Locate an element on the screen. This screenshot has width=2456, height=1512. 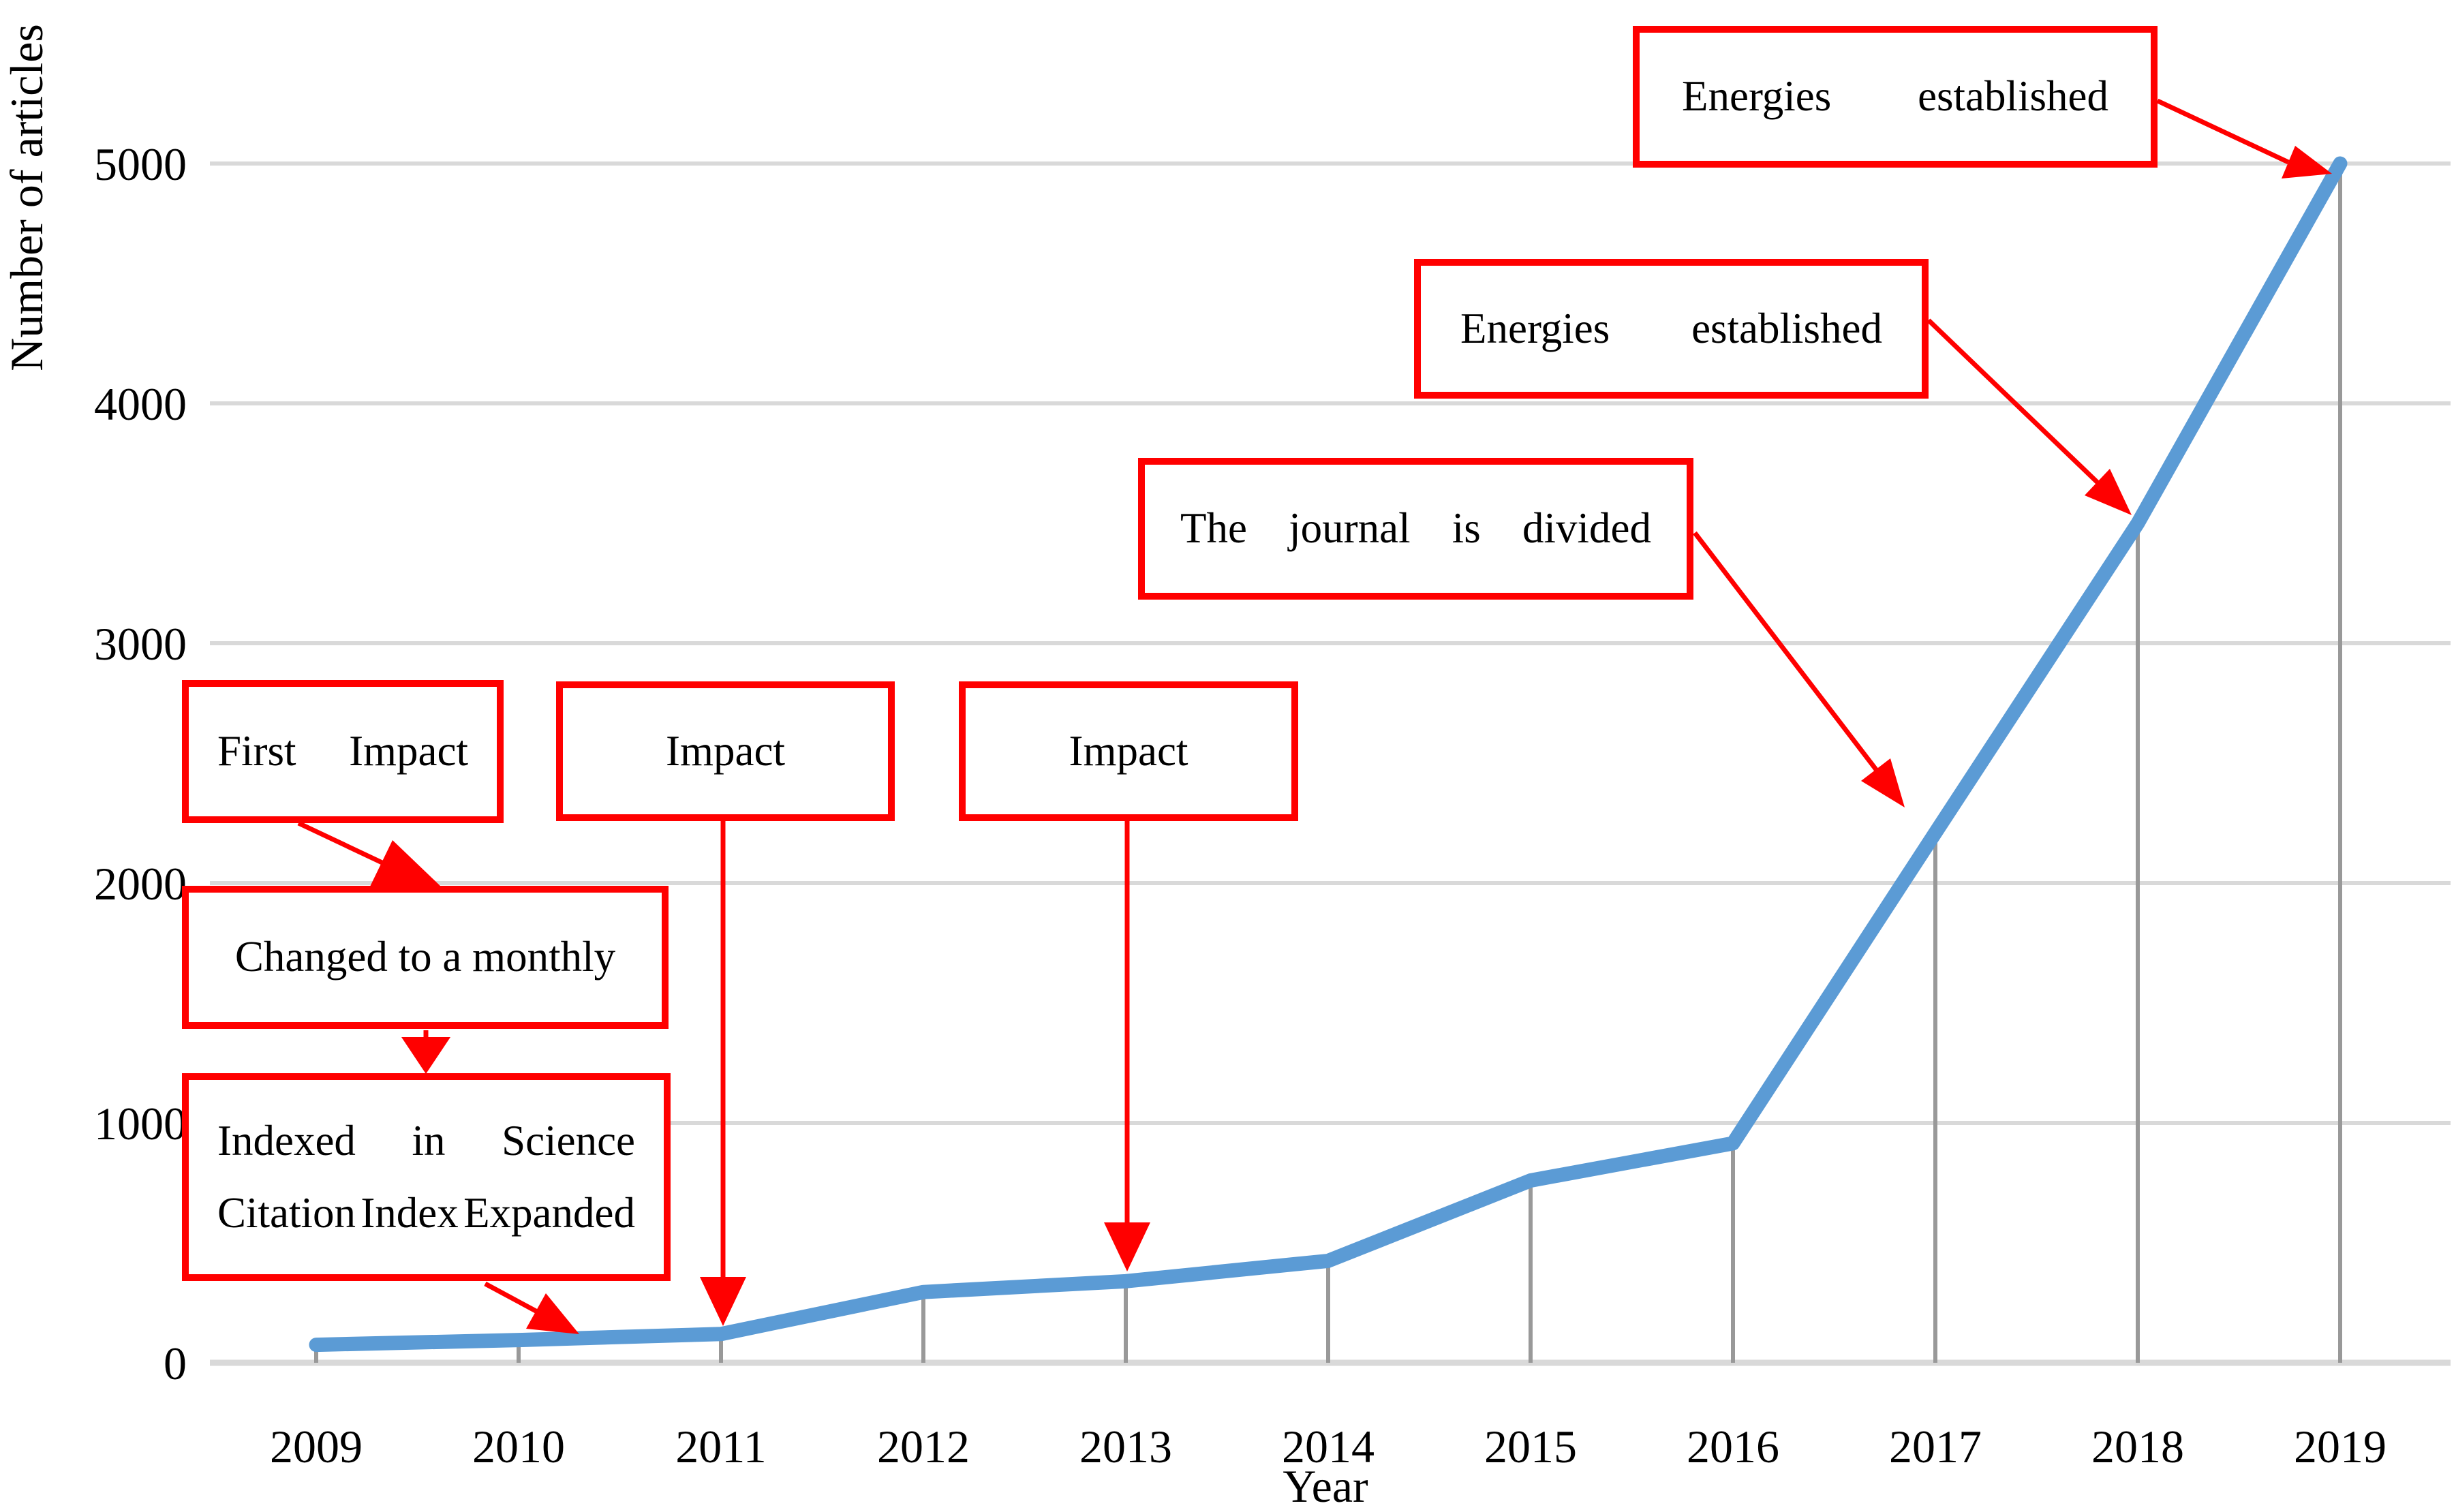
arrow-changed-to-indexed is located at coordinates (425, 1052).